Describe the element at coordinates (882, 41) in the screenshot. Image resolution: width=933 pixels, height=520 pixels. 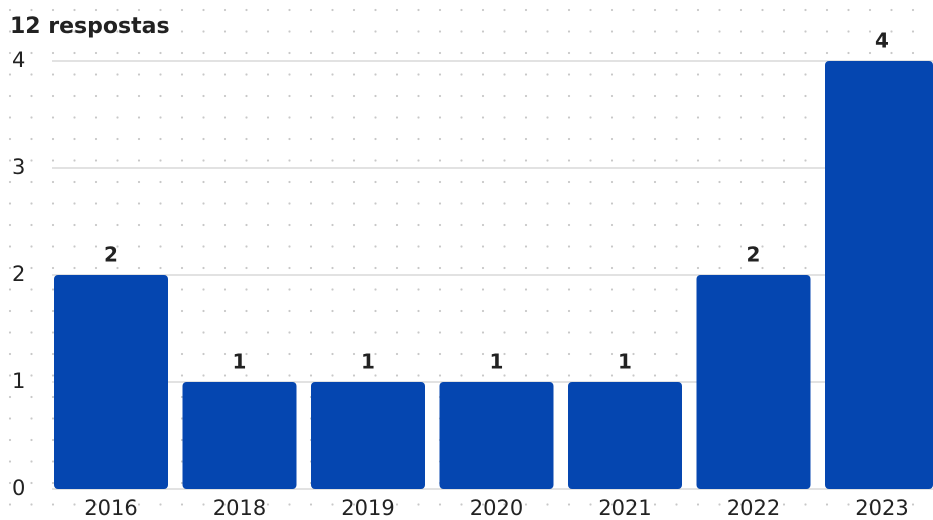
I see `value-label: 4` at that location.